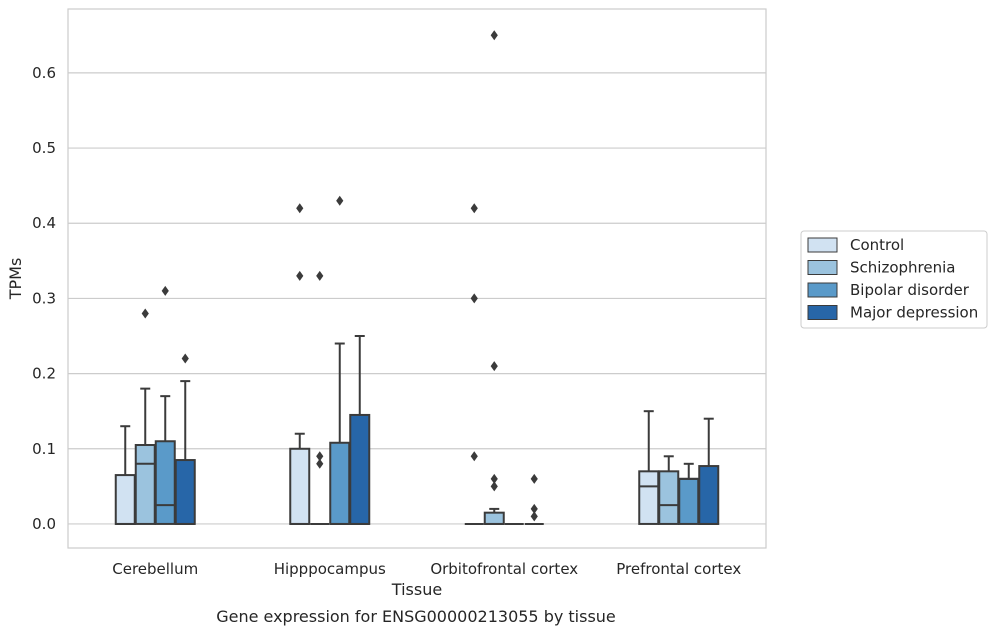 The height and width of the screenshot is (638, 997). Describe the element at coordinates (914, 313) in the screenshot. I see `legend-label: Major depression` at that location.